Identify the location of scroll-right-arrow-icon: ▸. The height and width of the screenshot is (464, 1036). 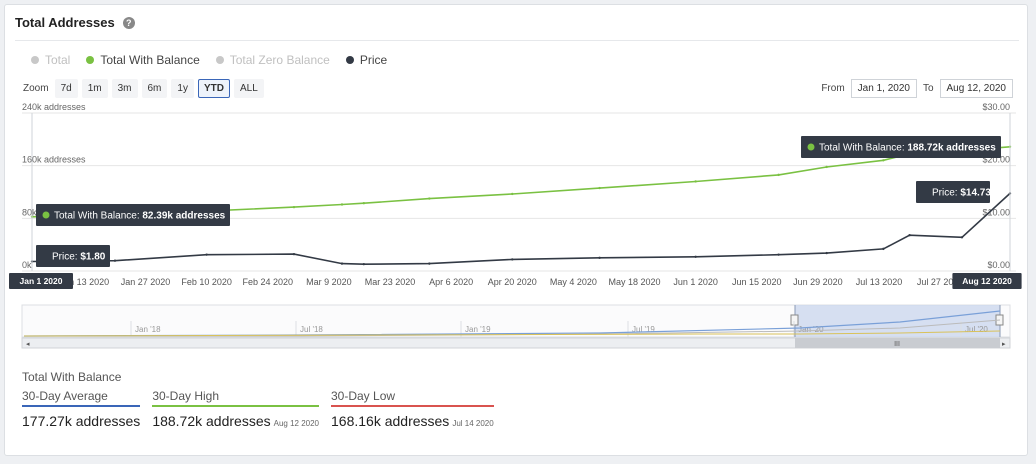
(1004, 344).